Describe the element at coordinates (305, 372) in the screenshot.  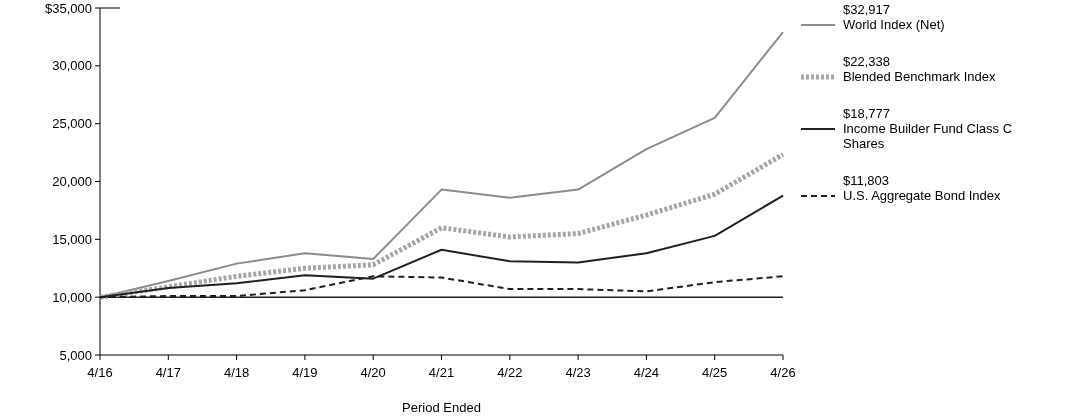
I see `x-tick-label: 4/19` at that location.